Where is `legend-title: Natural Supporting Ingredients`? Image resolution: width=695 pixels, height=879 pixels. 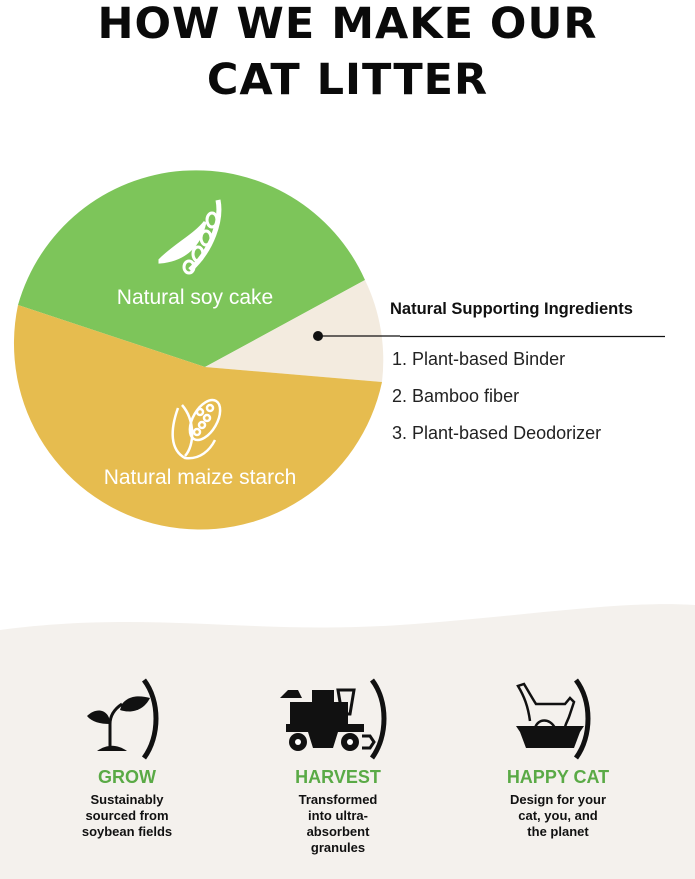 legend-title: Natural Supporting Ingredients is located at coordinates (511, 309).